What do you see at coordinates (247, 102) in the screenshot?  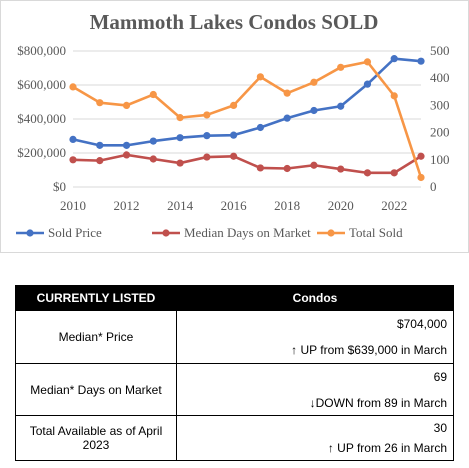 I see `sold-price-line` at bounding box center [247, 102].